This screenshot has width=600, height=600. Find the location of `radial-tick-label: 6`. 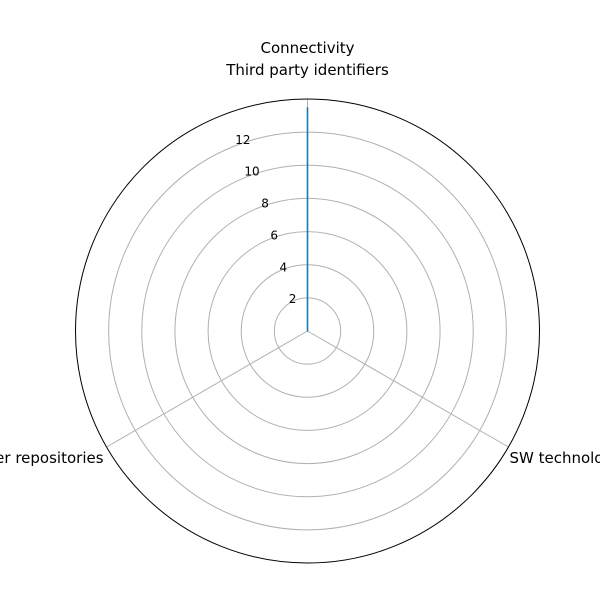

radial-tick-label: 6 is located at coordinates (274, 235).